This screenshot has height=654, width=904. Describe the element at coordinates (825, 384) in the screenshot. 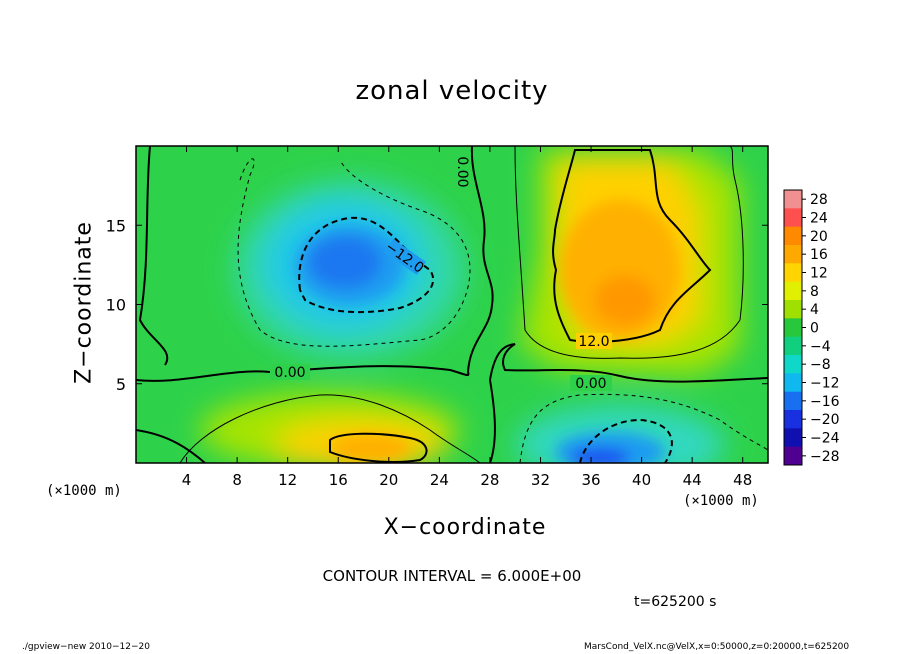

I see `colorbar-tick-label: −12` at that location.